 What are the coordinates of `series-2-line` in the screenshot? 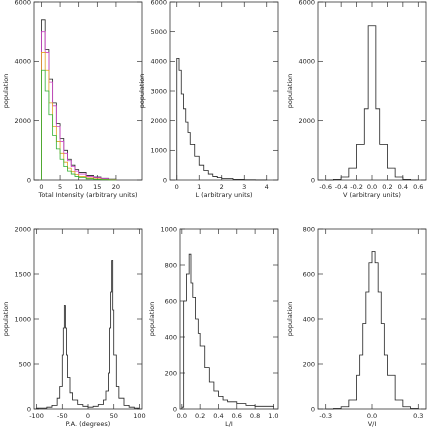 It's located at (79, 105).